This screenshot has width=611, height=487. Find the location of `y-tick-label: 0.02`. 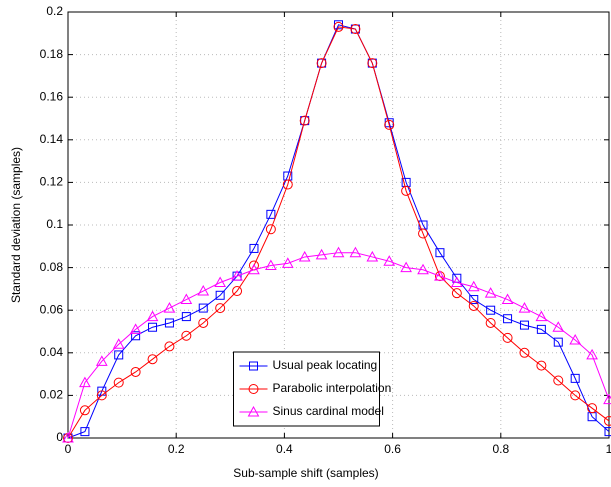

y-tick-label: 0.02 is located at coordinates (52, 395).